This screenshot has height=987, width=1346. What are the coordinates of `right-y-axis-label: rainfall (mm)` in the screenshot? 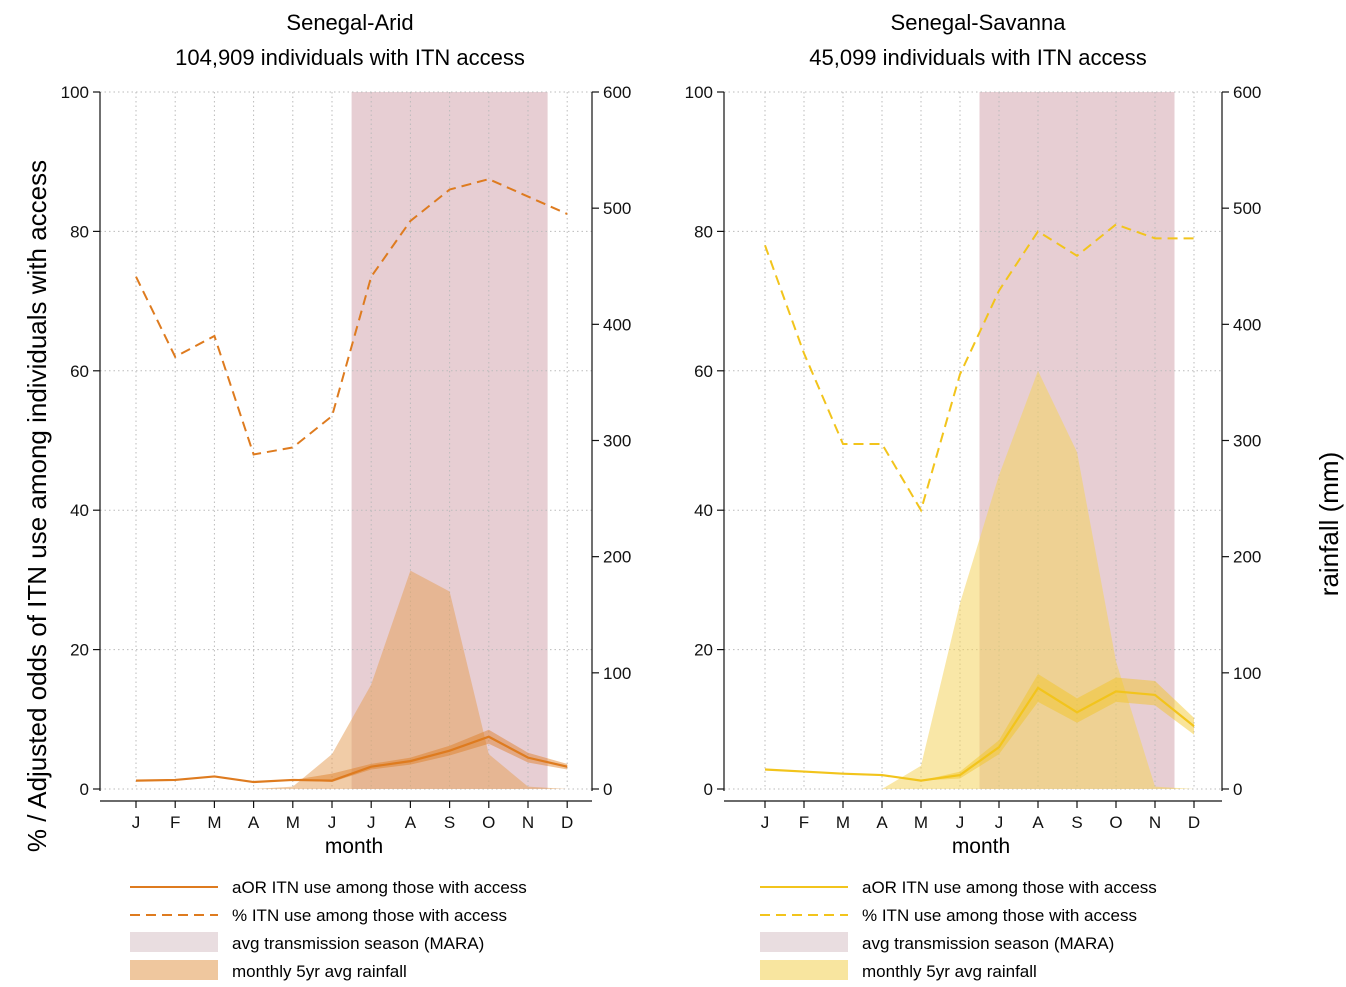 It's located at (1329, 524).